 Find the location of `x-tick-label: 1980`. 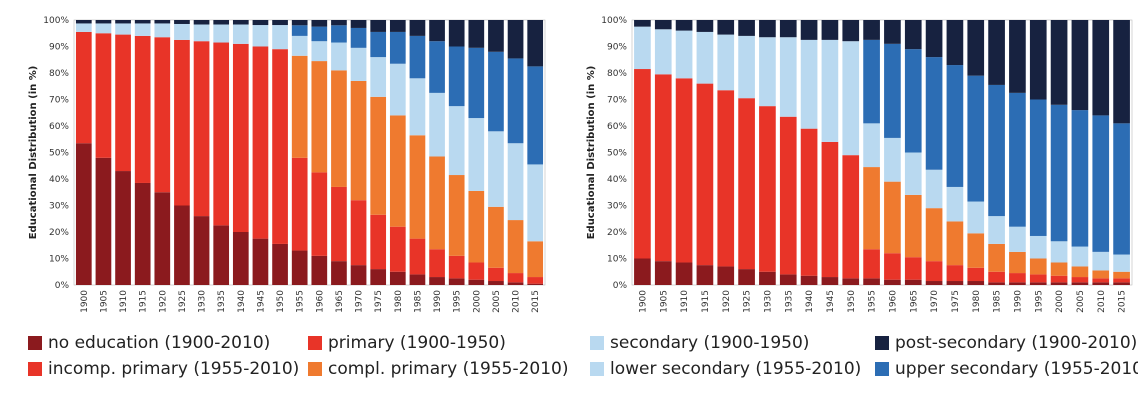

x-tick-label: 1980 is located at coordinates (399, 301).